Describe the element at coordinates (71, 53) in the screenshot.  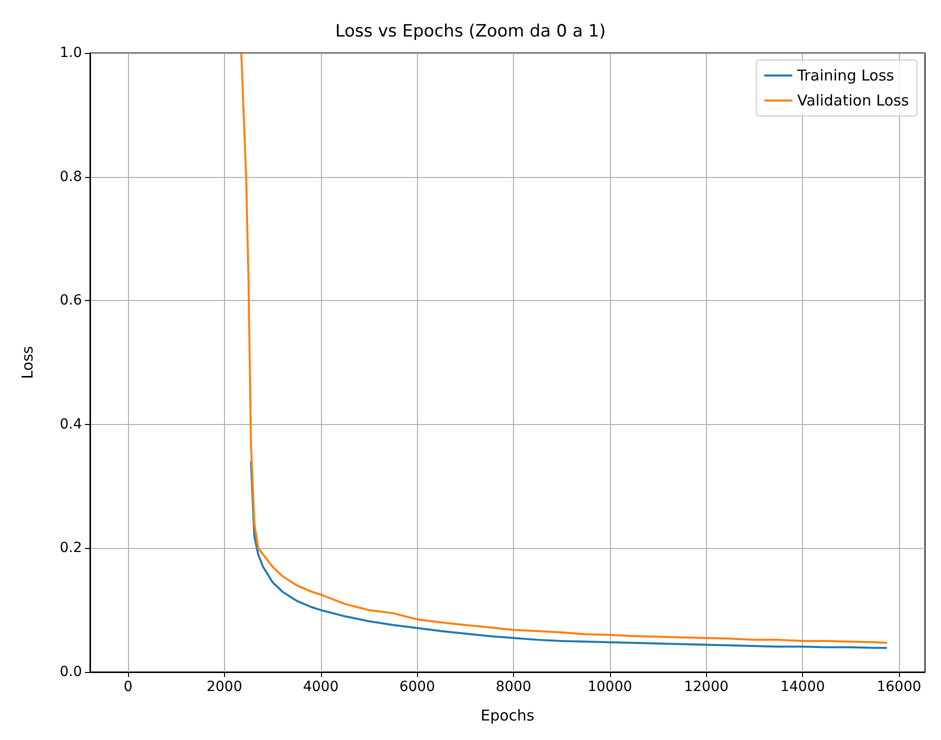
I see `y-tick-label: 1.0` at that location.